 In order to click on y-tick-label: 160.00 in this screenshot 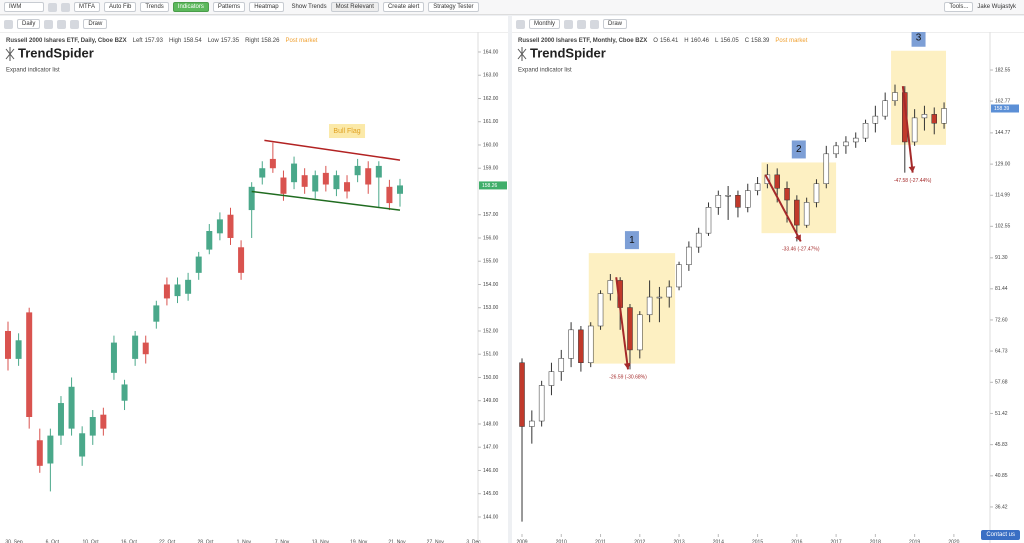, I will do `click(491, 145)`.